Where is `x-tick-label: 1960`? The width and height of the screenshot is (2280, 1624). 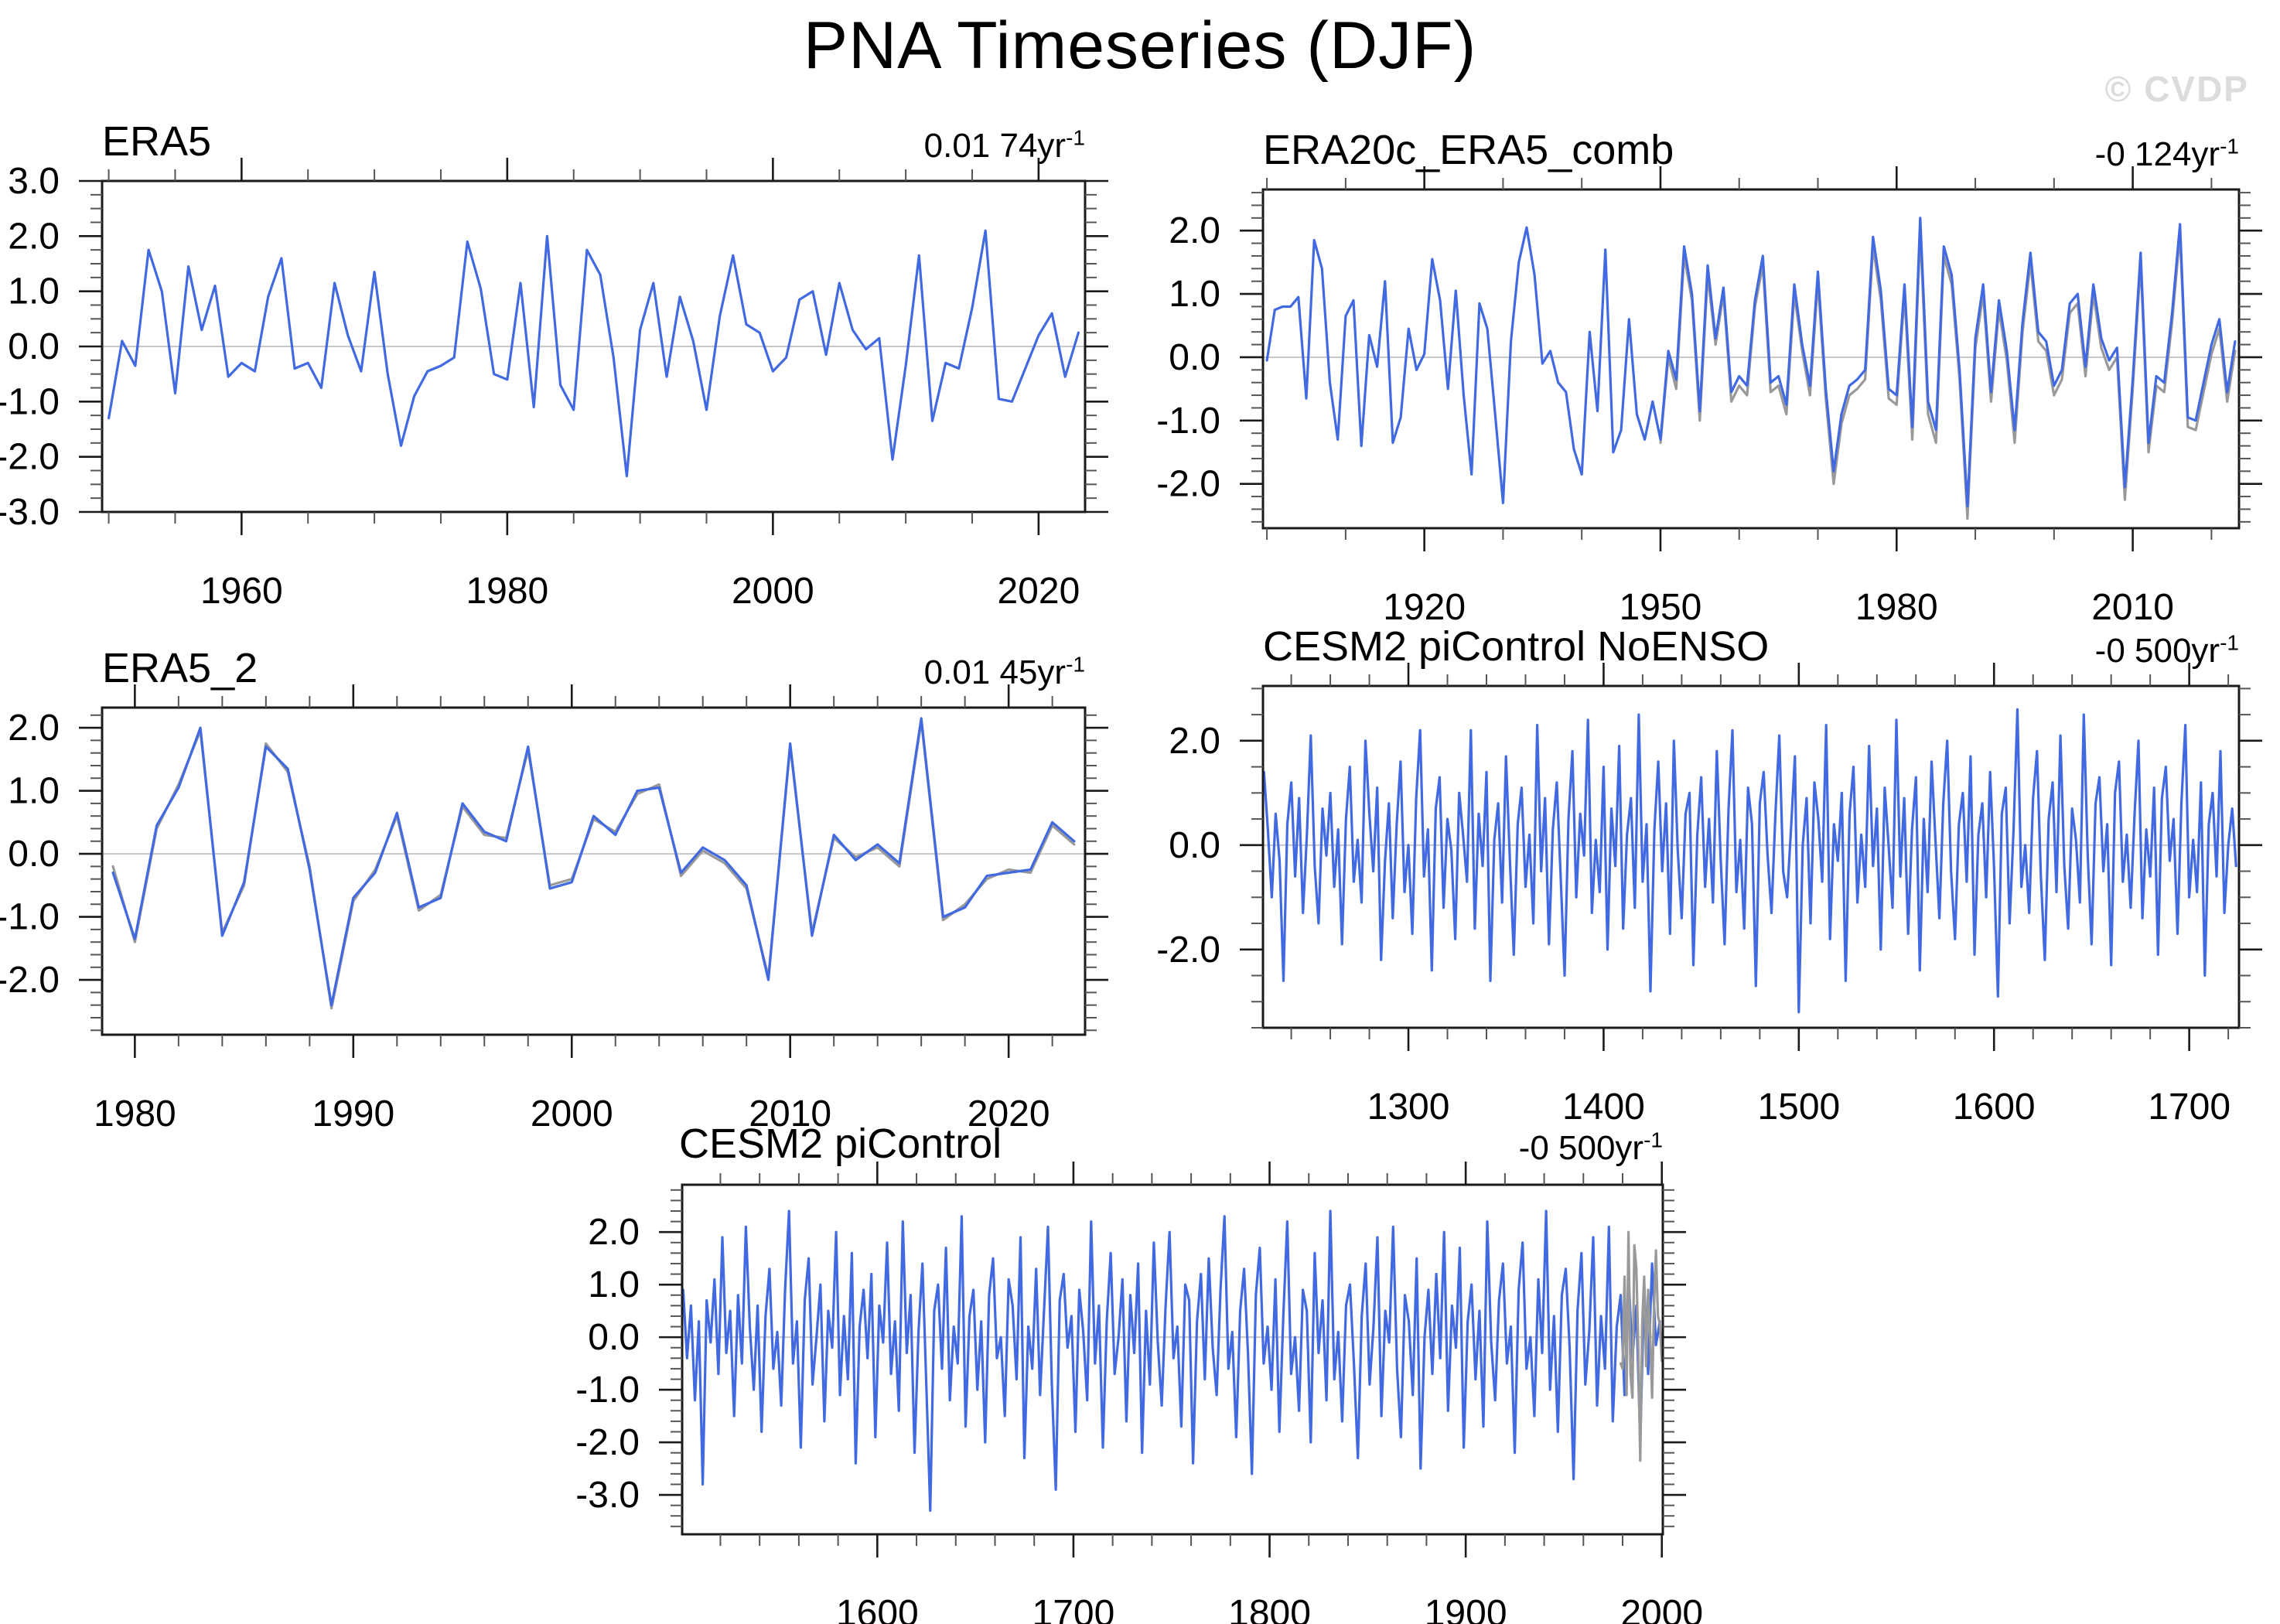
x-tick-label: 1960 is located at coordinates (241, 591).